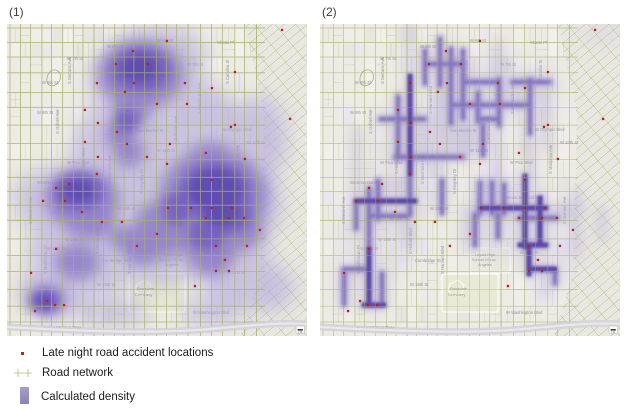 The width and height of the screenshot is (627, 410). Describe the element at coordinates (485, 255) in the screenshot. I see `svg-text: Loyola High` at that location.